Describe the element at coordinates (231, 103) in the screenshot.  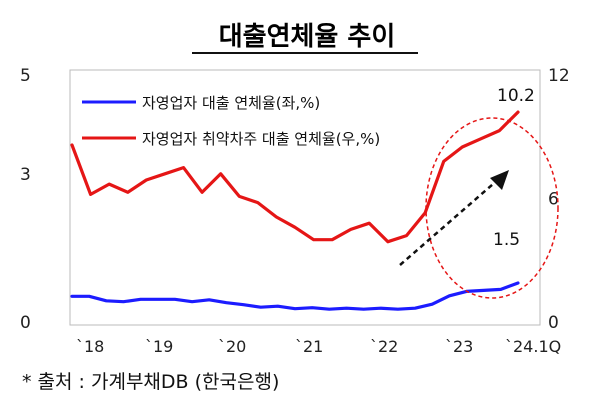
I see `legend-label-self-employed: 자영업자 대출 연체율(좌,%)` at that location.